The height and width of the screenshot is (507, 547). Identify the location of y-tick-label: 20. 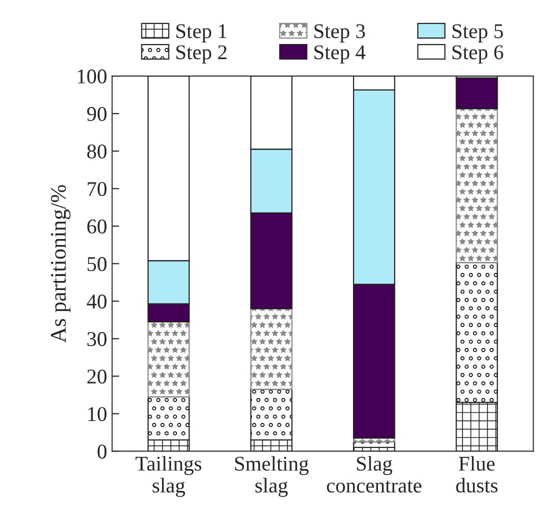
(96, 377).